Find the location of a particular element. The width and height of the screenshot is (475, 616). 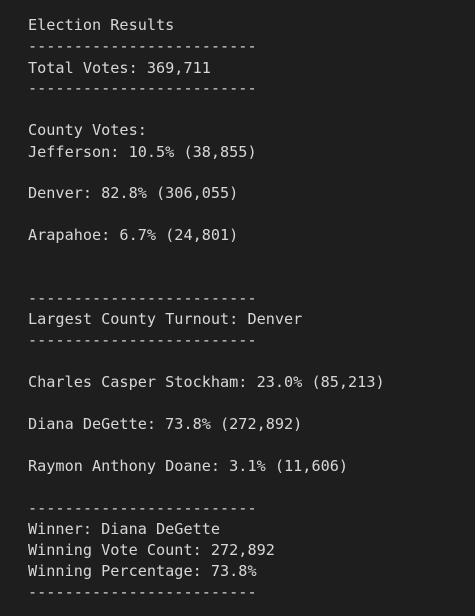

candidate-line-doane: Raymon Anthony Doane: 3.1% (11,606) is located at coordinates (188, 466).